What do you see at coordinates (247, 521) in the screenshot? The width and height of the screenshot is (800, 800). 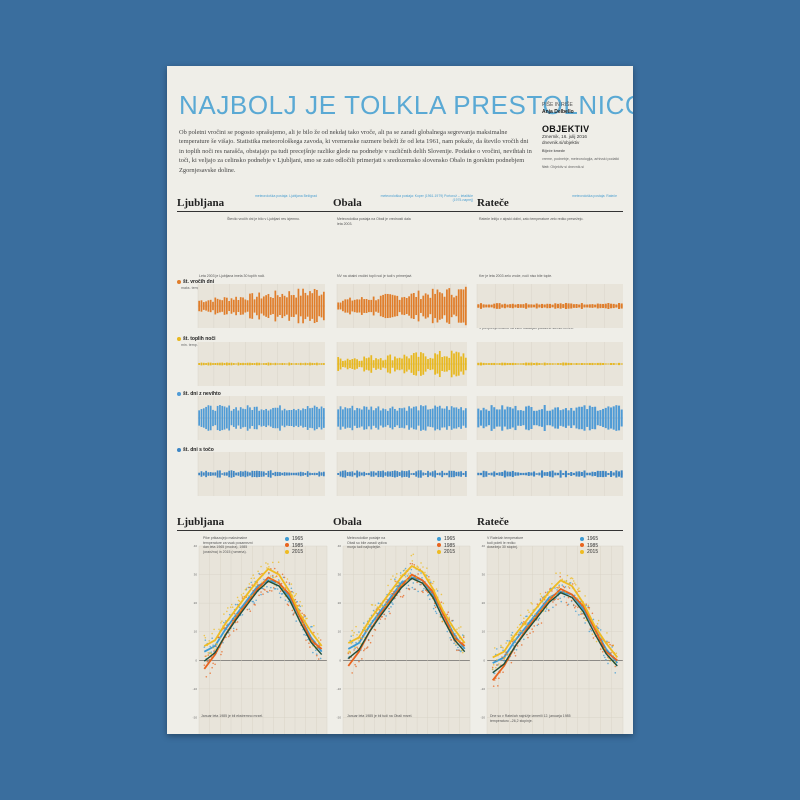 I see `city-header-ljubljana-2: Ljubljana` at bounding box center [247, 521].